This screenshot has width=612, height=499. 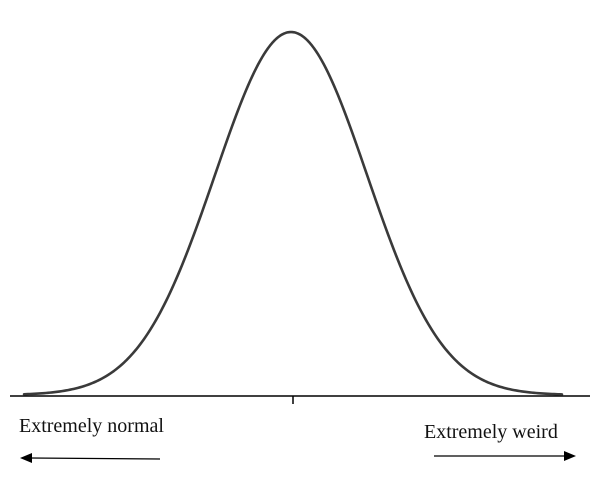 What do you see at coordinates (491, 432) in the screenshot?
I see `label-extremely-weird: Extremely weird` at bounding box center [491, 432].